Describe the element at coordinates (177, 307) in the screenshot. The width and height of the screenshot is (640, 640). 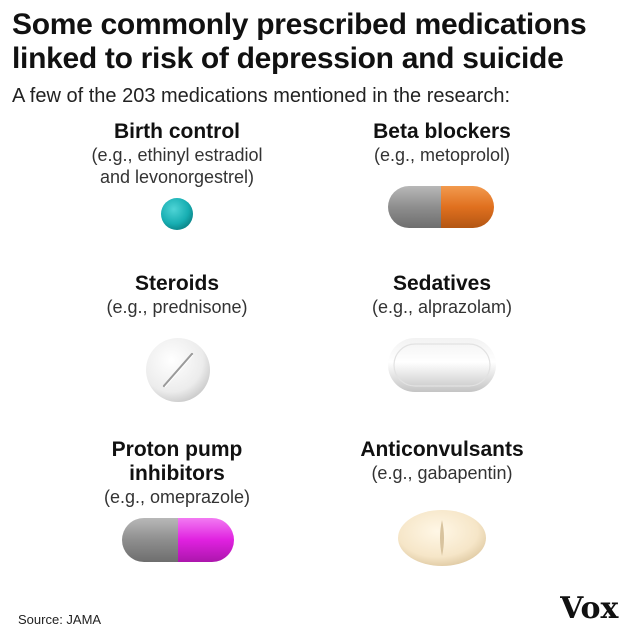
I see `item-example: (e.g., prednisone)` at that location.